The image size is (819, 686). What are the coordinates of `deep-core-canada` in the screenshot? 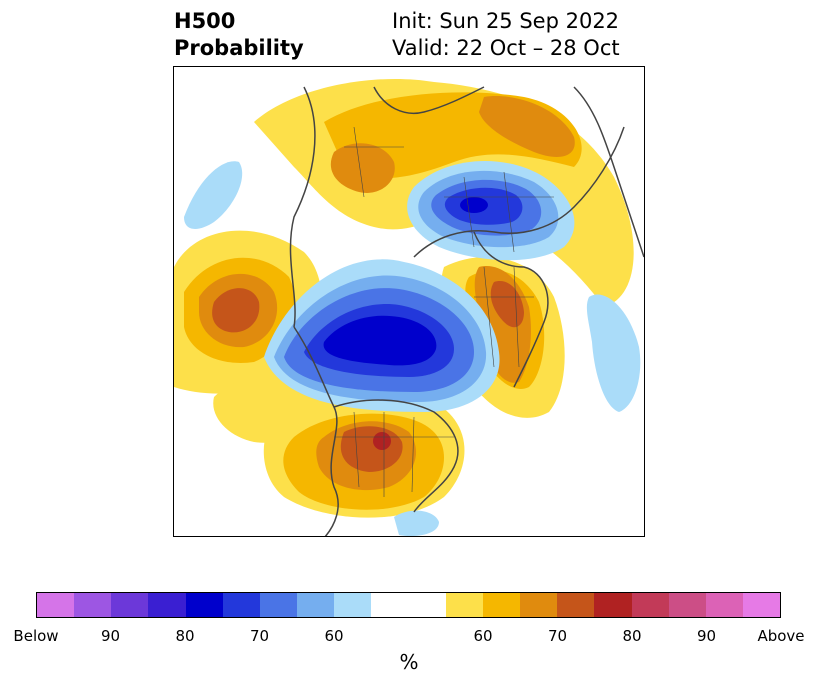 It's located at (380, 340).